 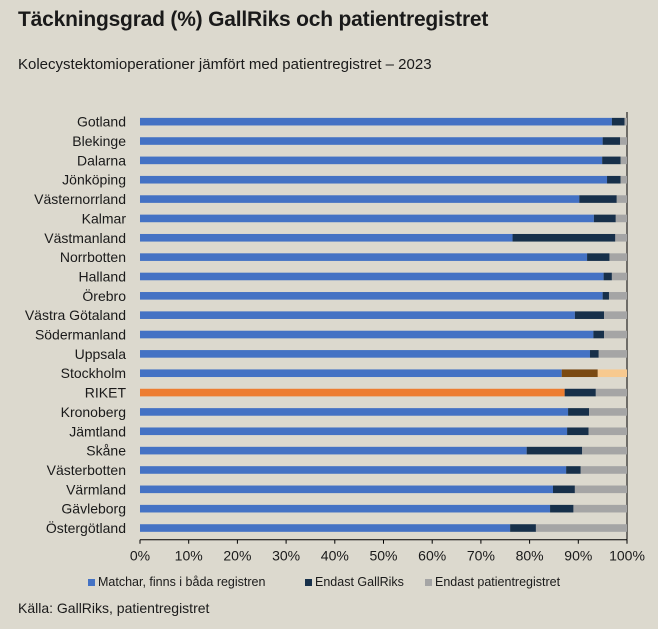 What do you see at coordinates (335, 556) in the screenshot?
I see `x-tick-label: 40%` at bounding box center [335, 556].